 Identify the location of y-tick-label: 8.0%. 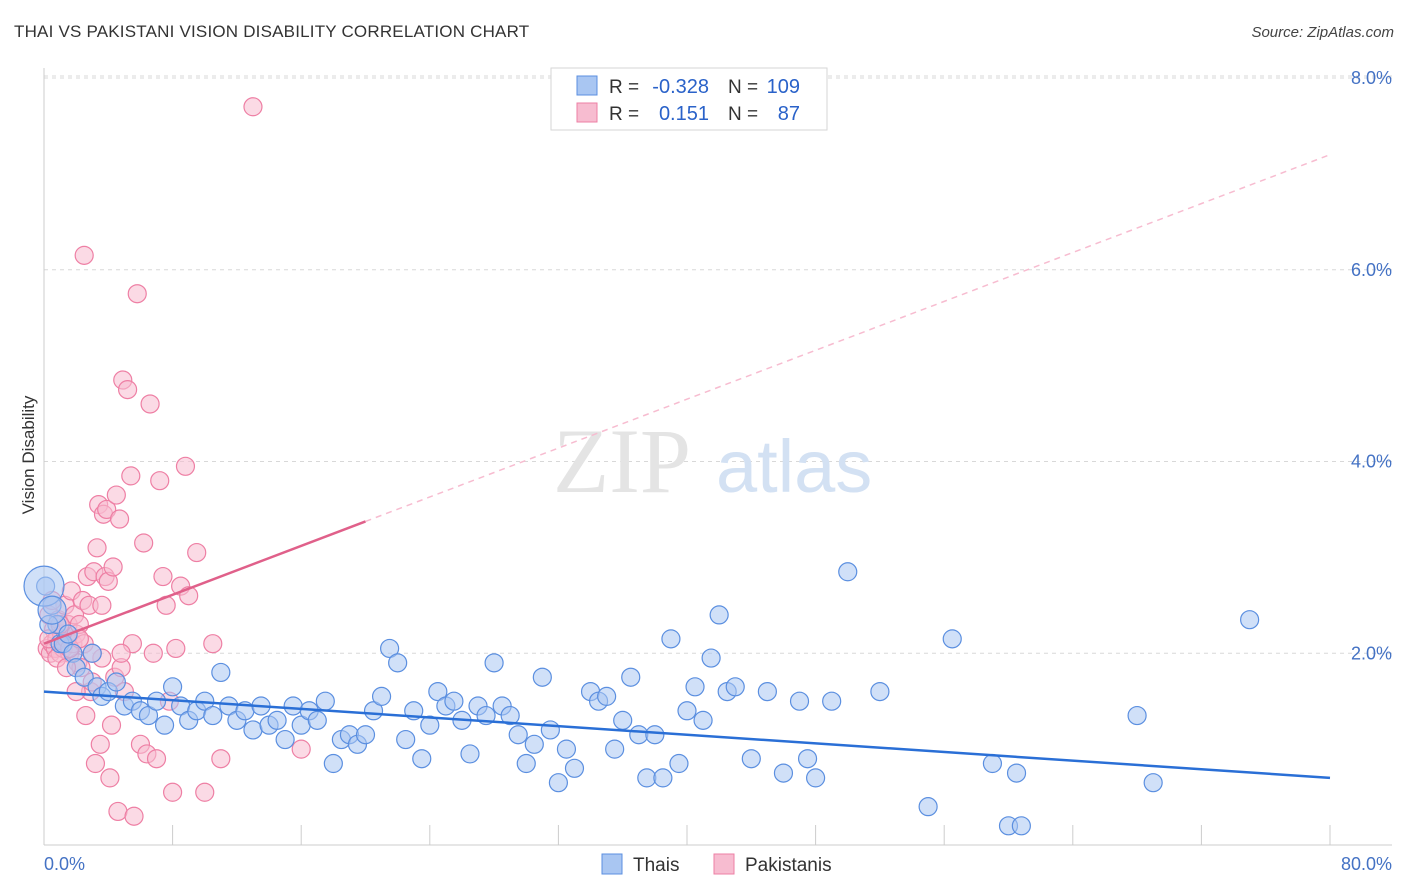
(1371, 78).